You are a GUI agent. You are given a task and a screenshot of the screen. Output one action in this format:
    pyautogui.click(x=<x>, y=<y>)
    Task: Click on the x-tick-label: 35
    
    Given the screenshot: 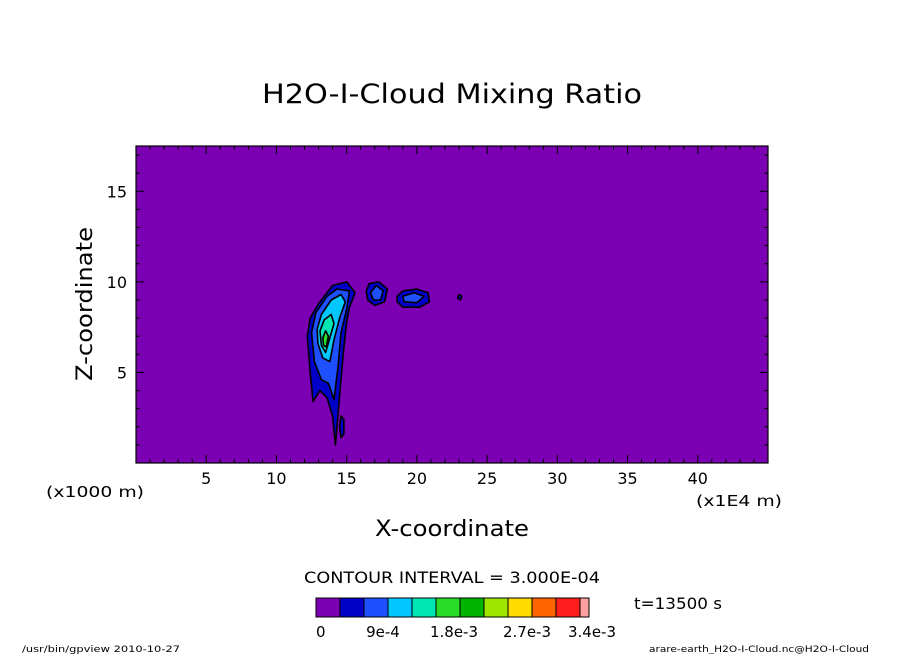 What is the action you would take?
    pyautogui.click(x=627, y=478)
    